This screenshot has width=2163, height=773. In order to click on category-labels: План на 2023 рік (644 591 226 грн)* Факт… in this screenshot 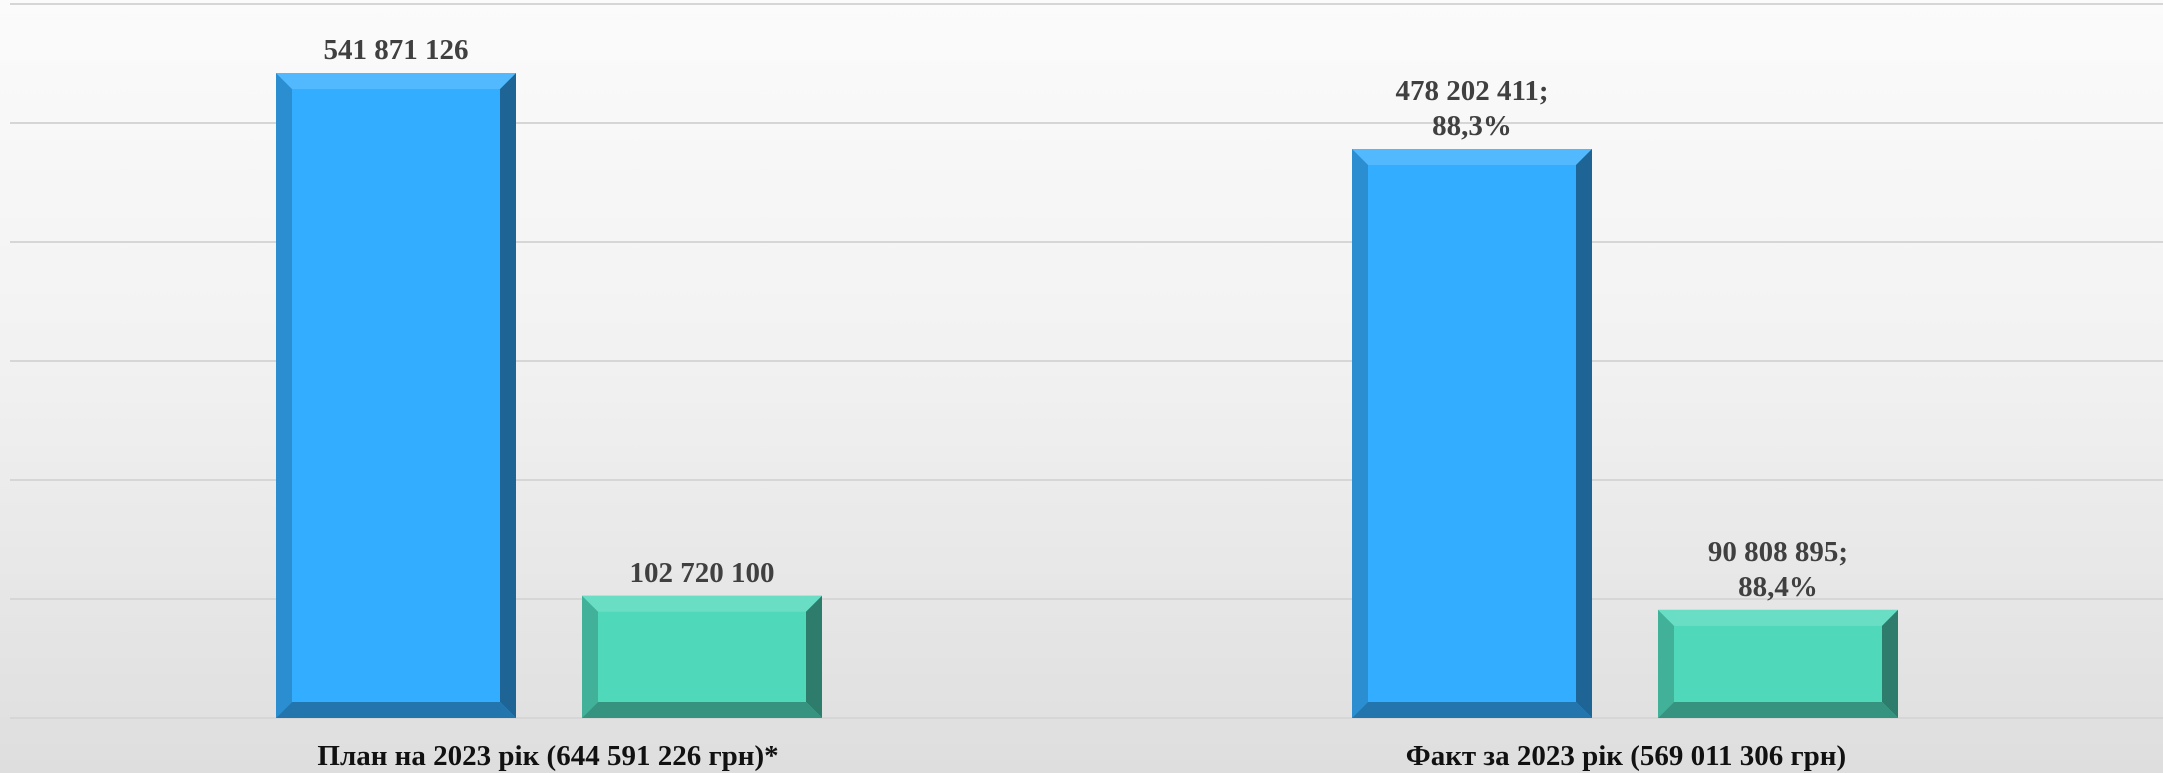, I will do `click(1081, 756)`.